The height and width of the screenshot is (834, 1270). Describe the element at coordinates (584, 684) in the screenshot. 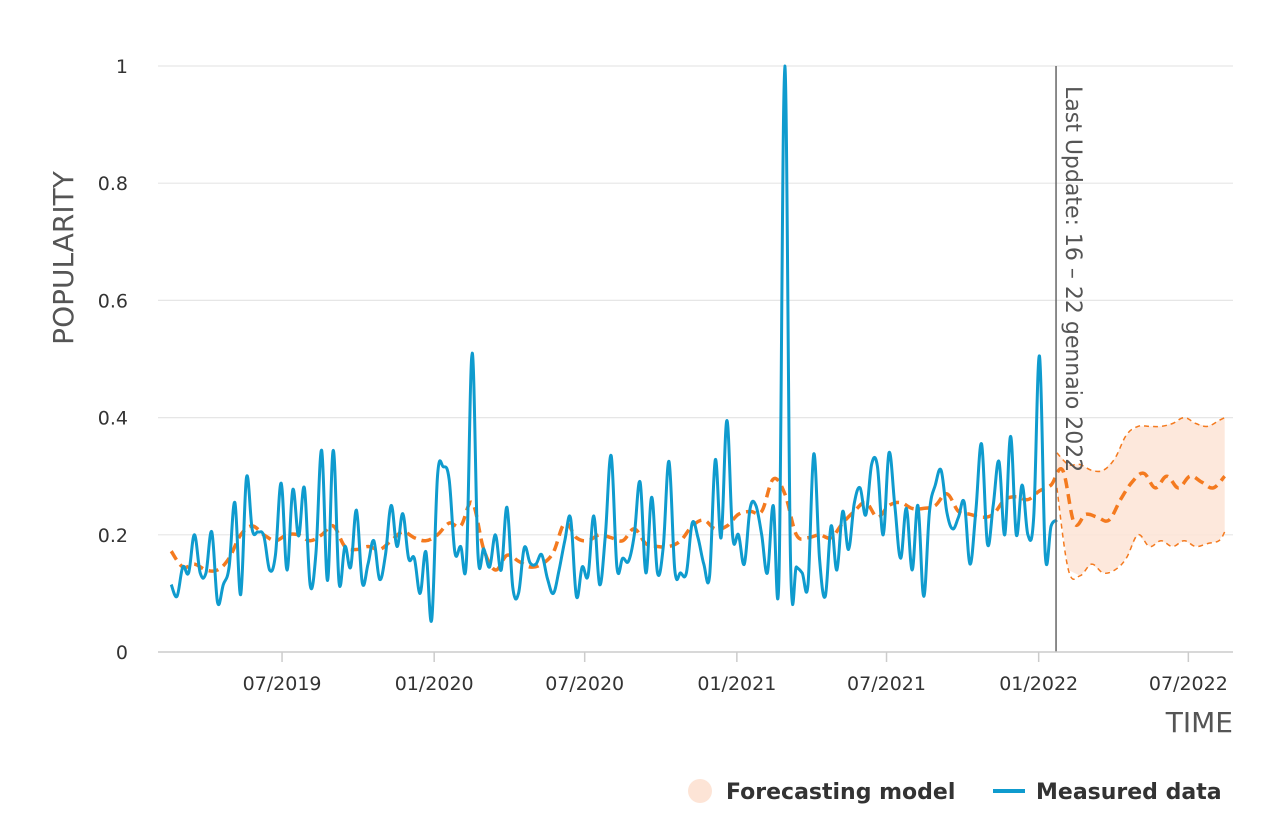

I see `x-tick-label: 07/2020` at that location.